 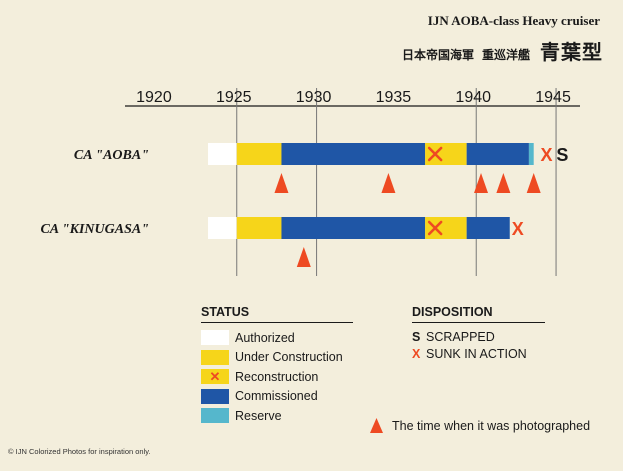 What do you see at coordinates (416, 336) in the screenshot?
I see `disposition-code: S` at bounding box center [416, 336].